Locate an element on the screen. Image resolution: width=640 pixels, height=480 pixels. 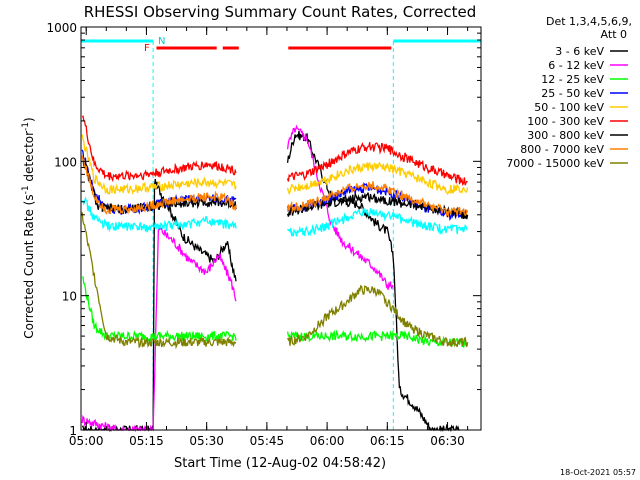
x-tick-label: 06:00 is located at coordinates (327, 441).